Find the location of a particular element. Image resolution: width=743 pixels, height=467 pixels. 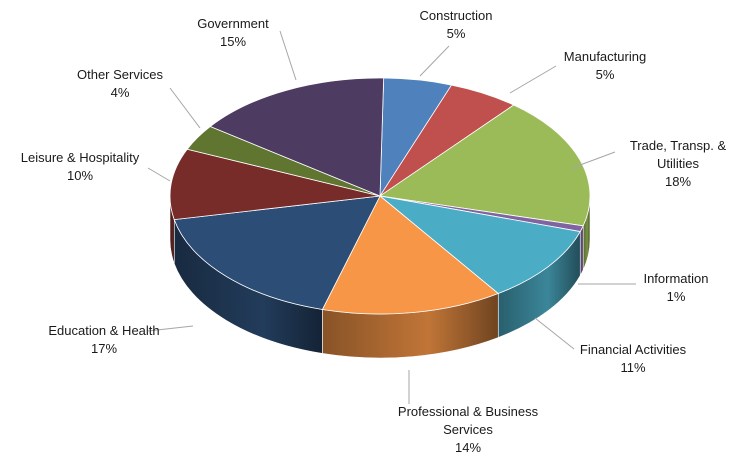

slice-education-and-health is located at coordinates (277, 252).